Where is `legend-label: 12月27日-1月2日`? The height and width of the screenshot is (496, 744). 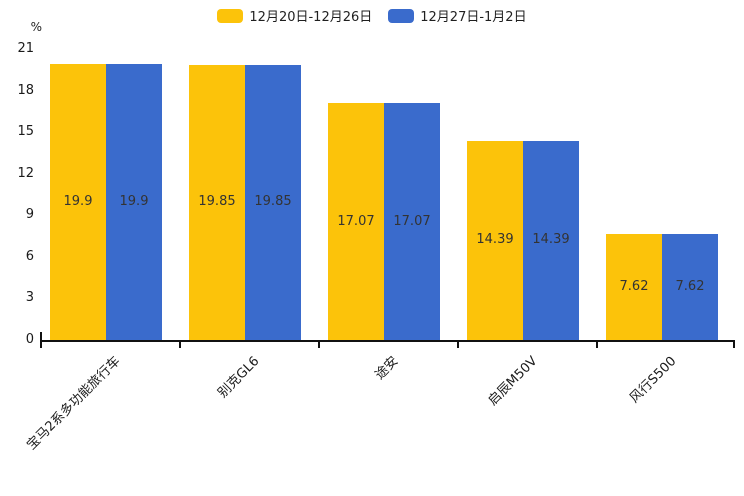
legend-label: 12月27日-1月2日 is located at coordinates (473, 17).